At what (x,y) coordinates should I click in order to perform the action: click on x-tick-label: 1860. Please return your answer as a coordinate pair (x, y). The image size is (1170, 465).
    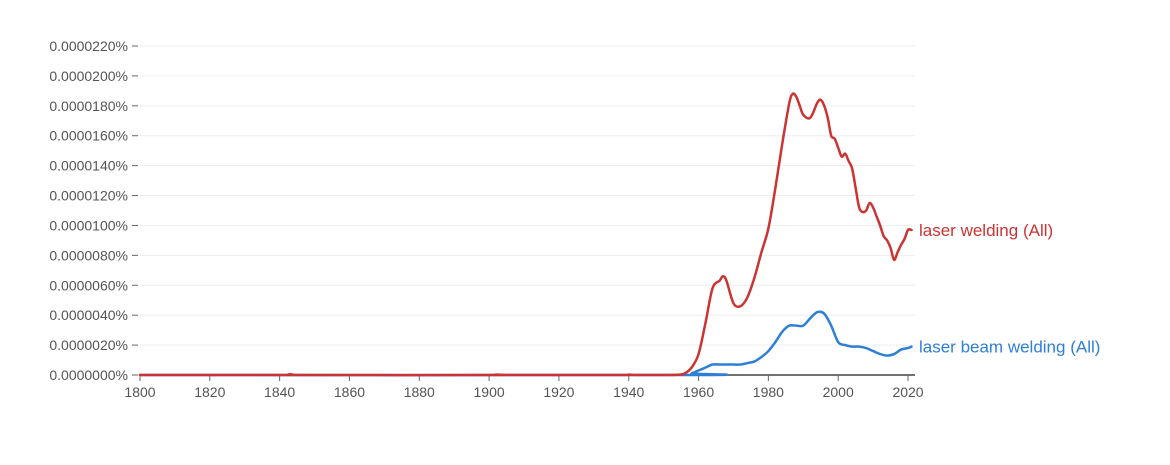
    Looking at the image, I should click on (349, 392).